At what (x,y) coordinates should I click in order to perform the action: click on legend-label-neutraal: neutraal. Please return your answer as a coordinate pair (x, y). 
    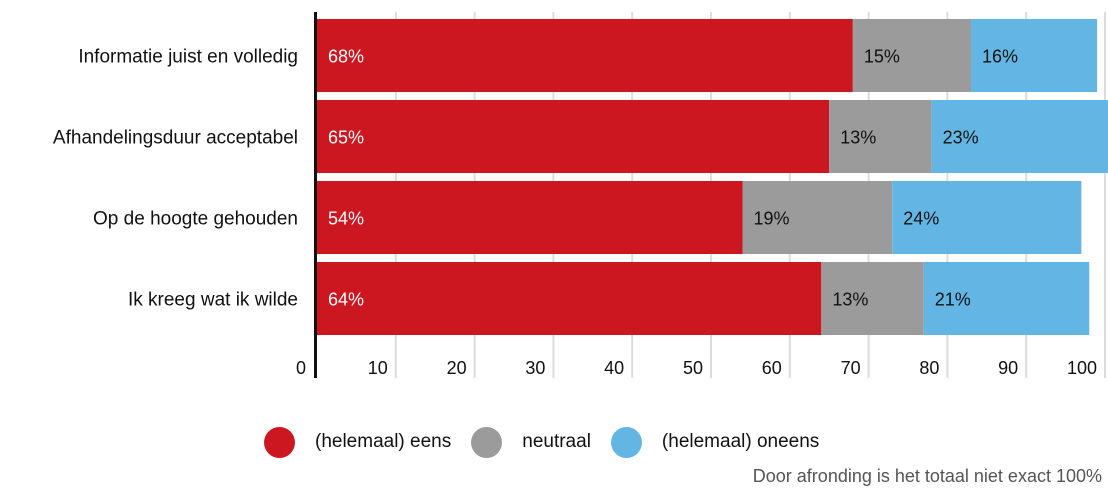
    Looking at the image, I should click on (556, 441).